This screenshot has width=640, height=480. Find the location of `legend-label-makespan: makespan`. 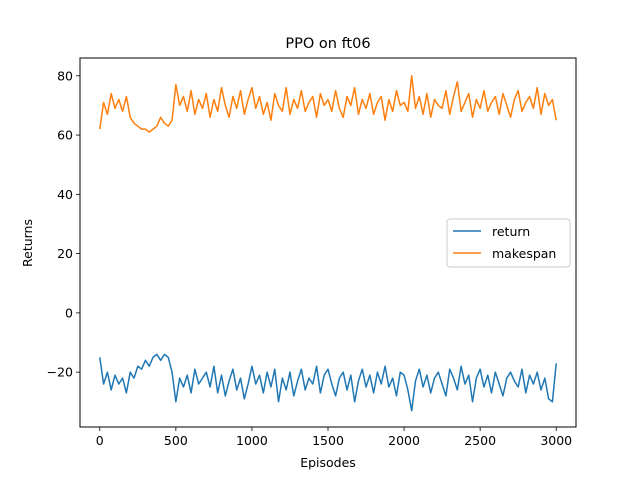

legend-label-makespan: makespan is located at coordinates (524, 253).